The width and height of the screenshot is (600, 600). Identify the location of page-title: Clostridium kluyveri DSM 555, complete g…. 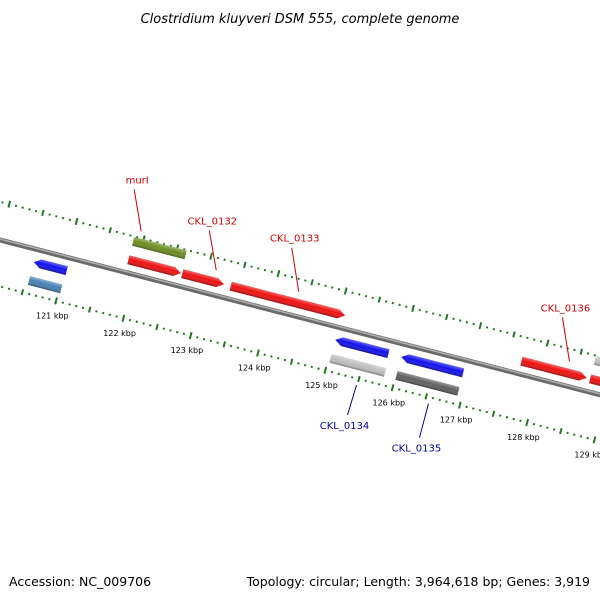
(300, 19).